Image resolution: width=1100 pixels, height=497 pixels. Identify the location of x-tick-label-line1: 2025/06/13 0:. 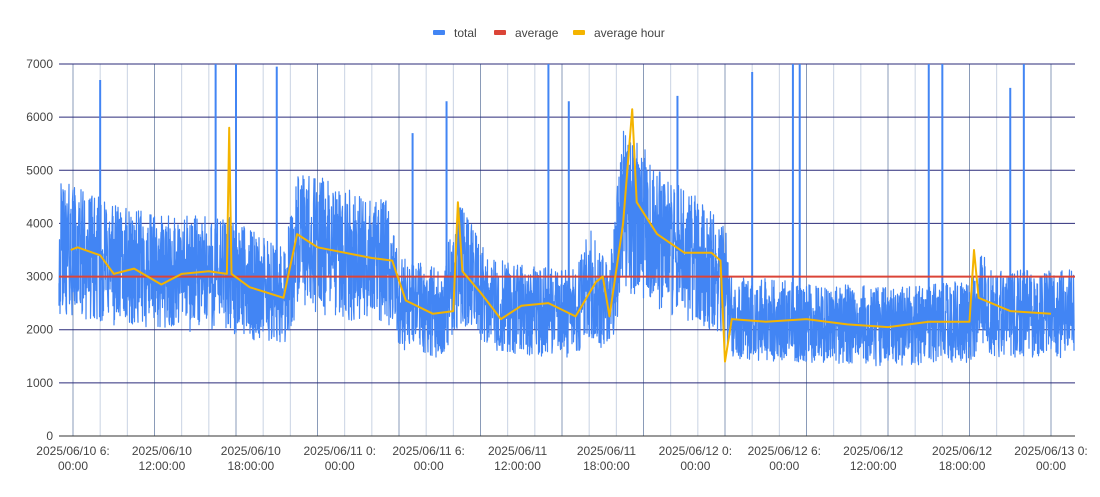
(1050, 451).